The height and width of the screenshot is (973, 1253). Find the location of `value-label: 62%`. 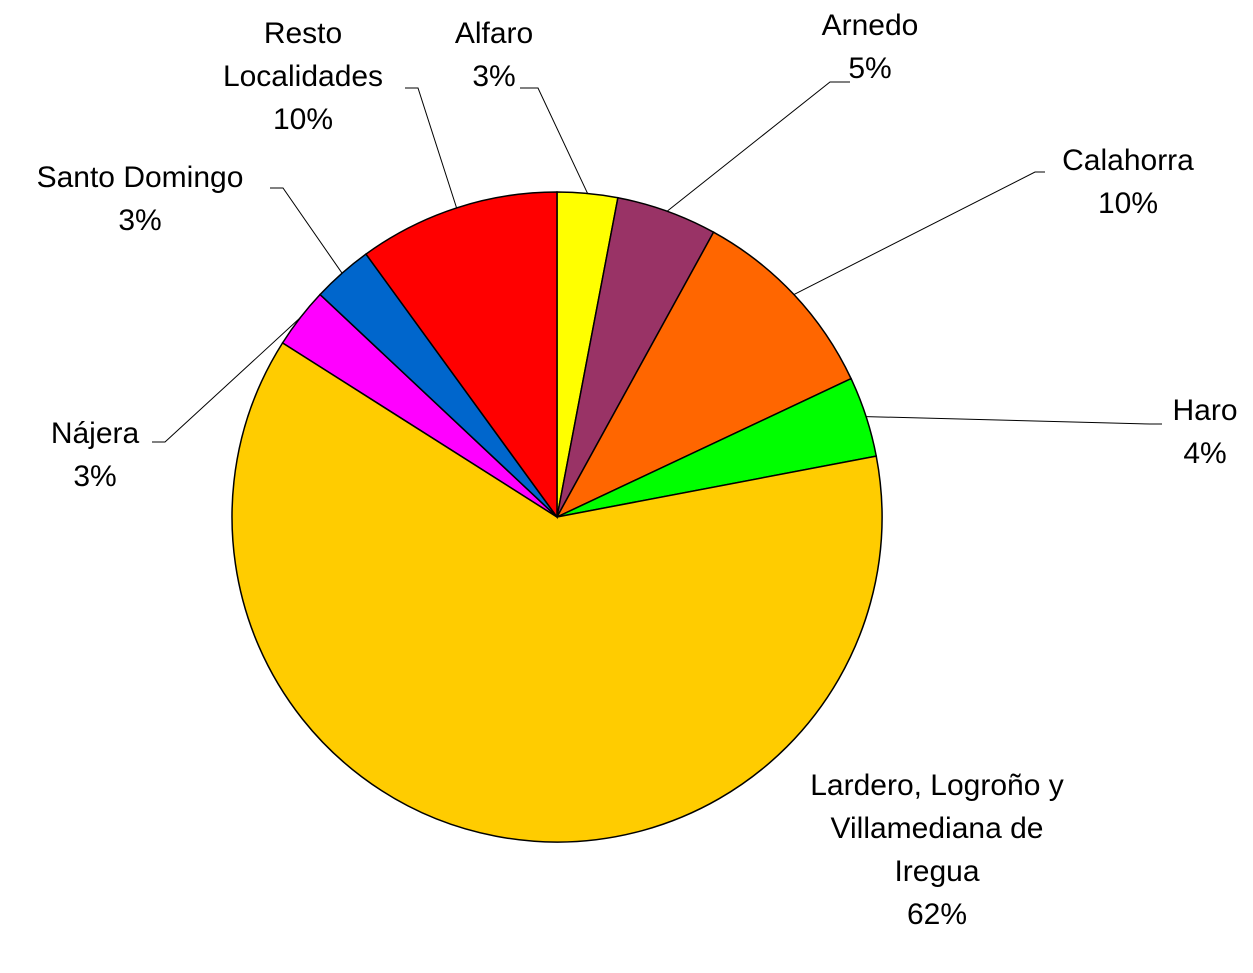

value-label: 62% is located at coordinates (937, 914).